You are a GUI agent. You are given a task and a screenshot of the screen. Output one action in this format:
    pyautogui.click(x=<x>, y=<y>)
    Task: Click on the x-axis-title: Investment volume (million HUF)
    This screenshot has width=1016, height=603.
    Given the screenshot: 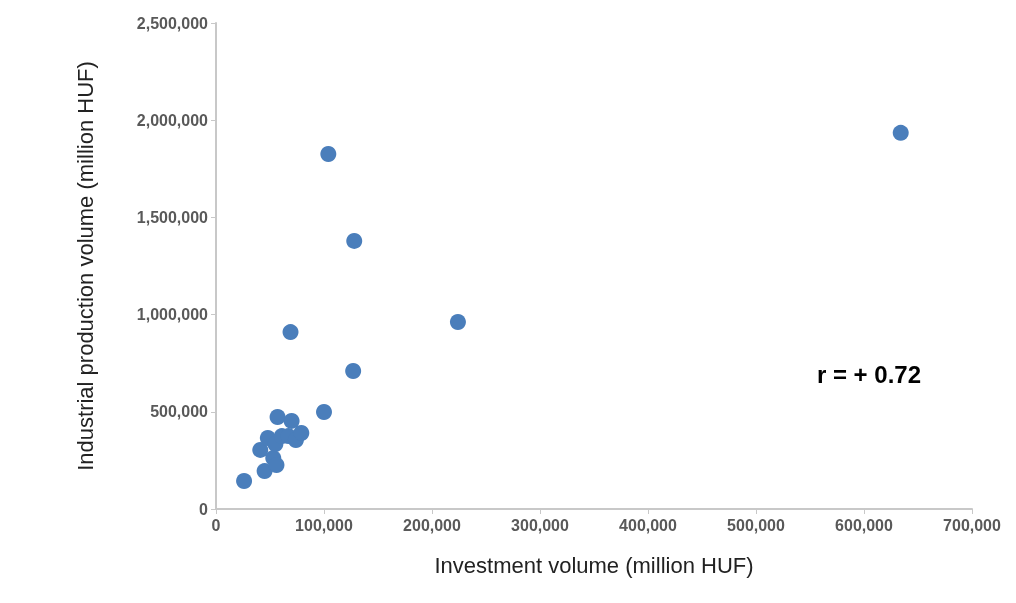 What is the action you would take?
    pyautogui.click(x=594, y=565)
    